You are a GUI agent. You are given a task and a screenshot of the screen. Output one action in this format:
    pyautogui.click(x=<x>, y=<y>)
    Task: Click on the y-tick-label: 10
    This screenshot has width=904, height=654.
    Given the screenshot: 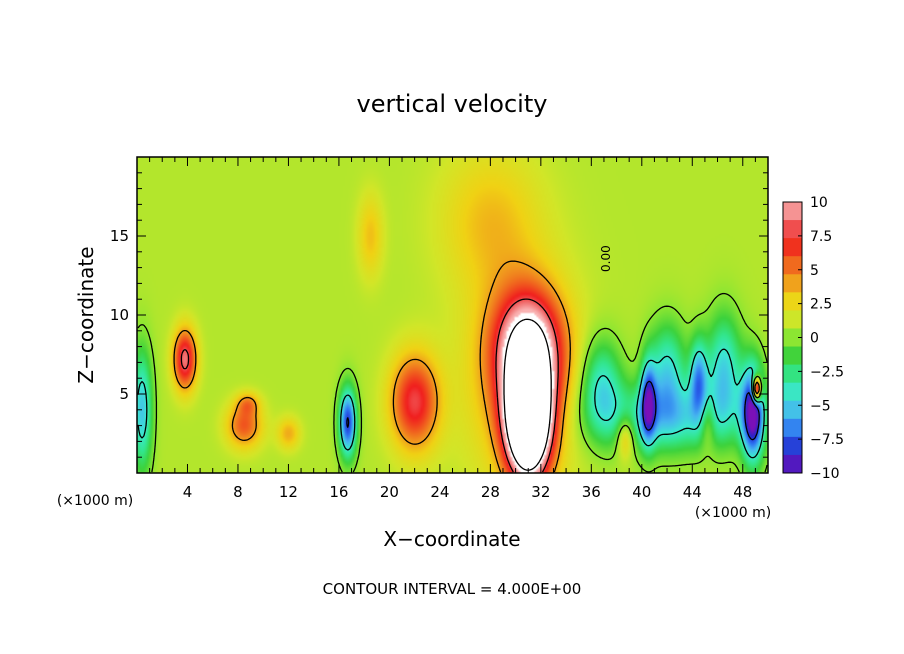 What is the action you would take?
    pyautogui.click(x=119, y=315)
    